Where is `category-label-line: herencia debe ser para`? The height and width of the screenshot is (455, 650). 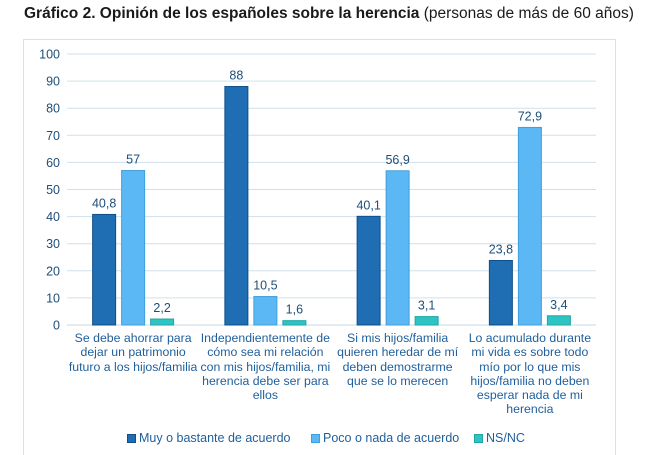
category-label-line: herencia debe ser para is located at coordinates (265, 380).